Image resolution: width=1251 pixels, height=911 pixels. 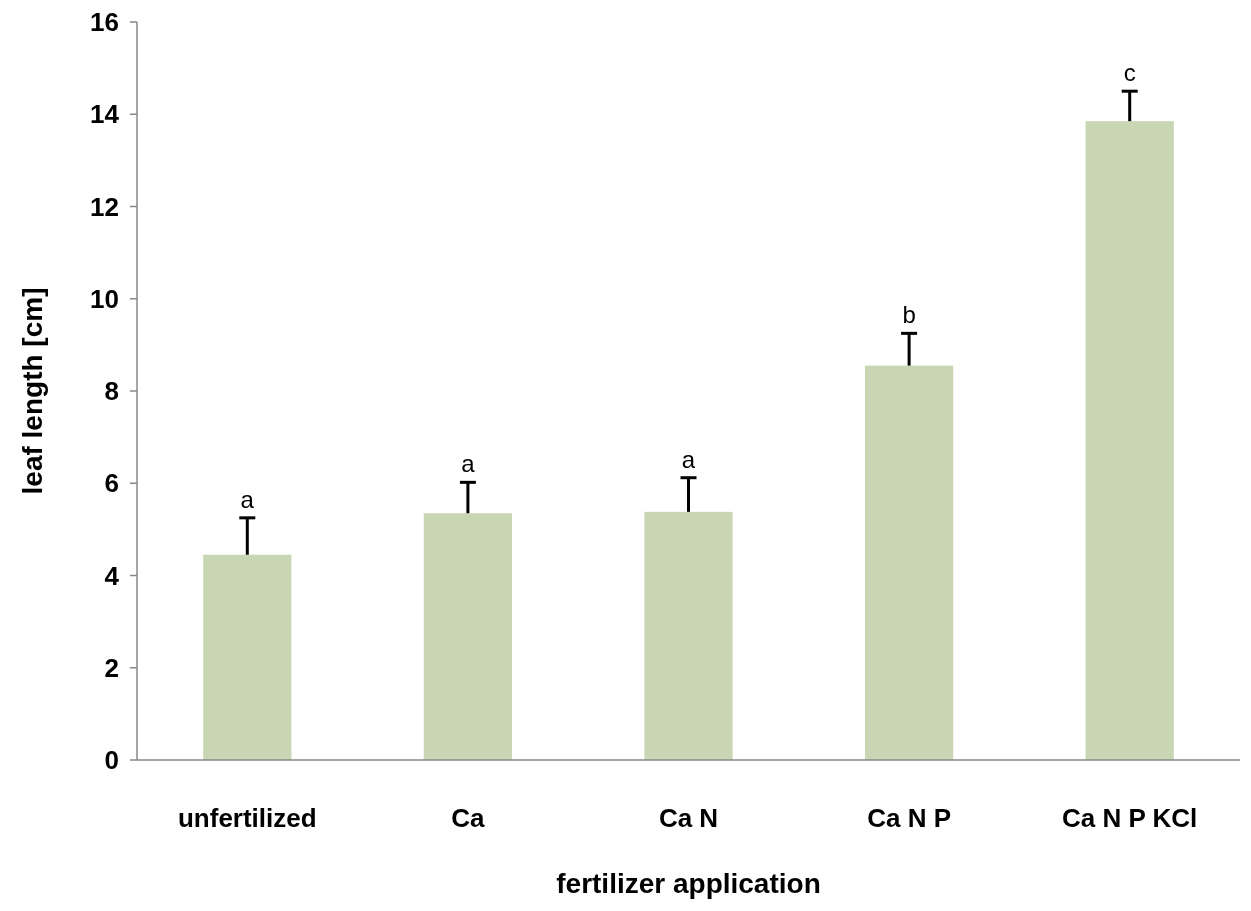 I want to click on y-tick-label: 8, so click(x=111, y=391).